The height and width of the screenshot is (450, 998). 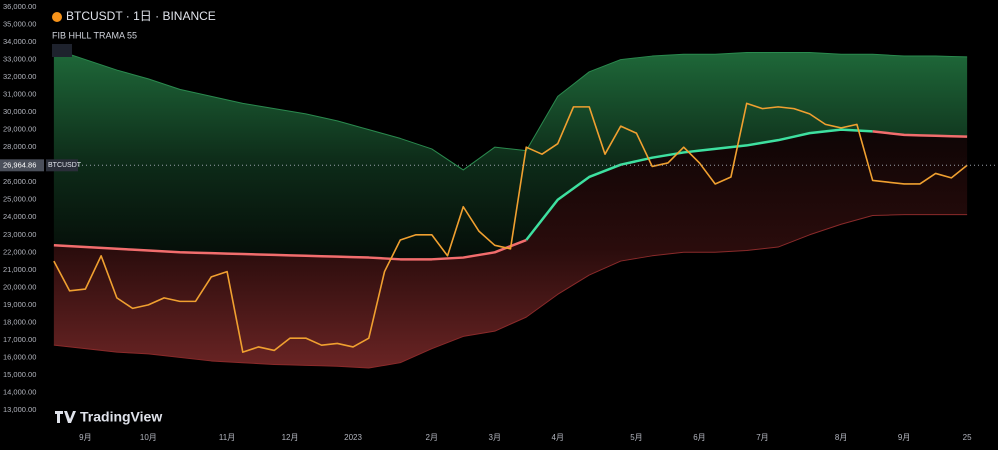 What do you see at coordinates (19, 269) in the screenshot?
I see `y-tick-label: 21,000.00` at bounding box center [19, 269].